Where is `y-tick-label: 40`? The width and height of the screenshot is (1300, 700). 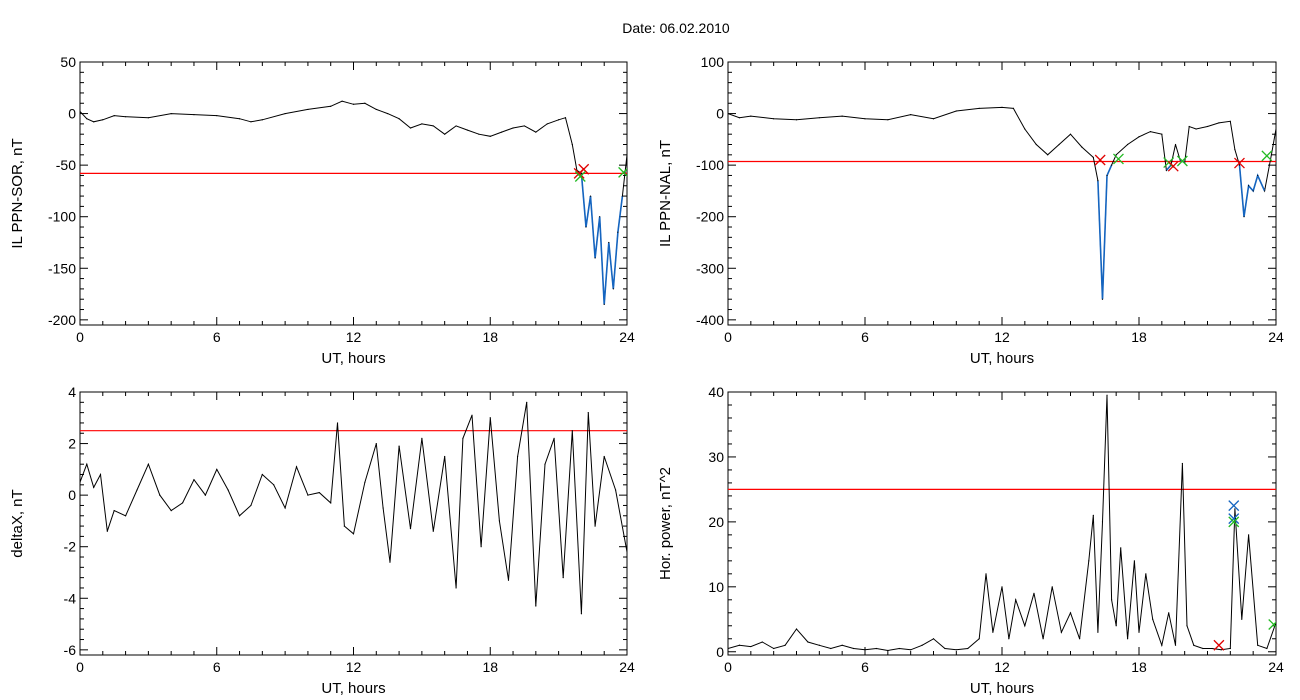
y-tick-label: 40 is located at coordinates (716, 392).